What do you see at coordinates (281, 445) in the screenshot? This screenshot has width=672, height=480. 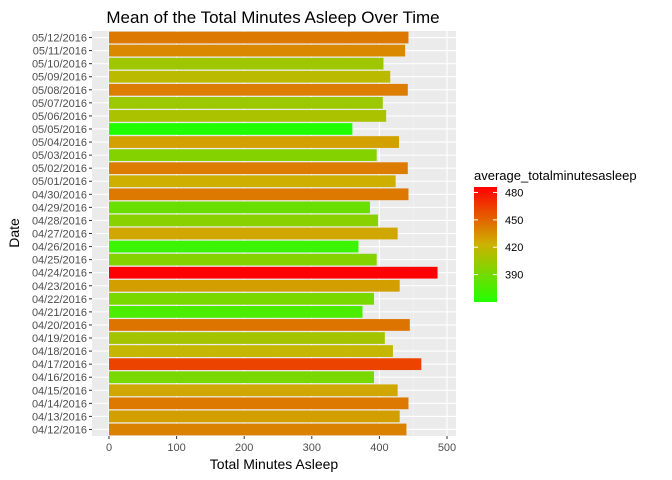 I see `x-axis-ticks: 0 100 200 300 400 500` at bounding box center [281, 445].